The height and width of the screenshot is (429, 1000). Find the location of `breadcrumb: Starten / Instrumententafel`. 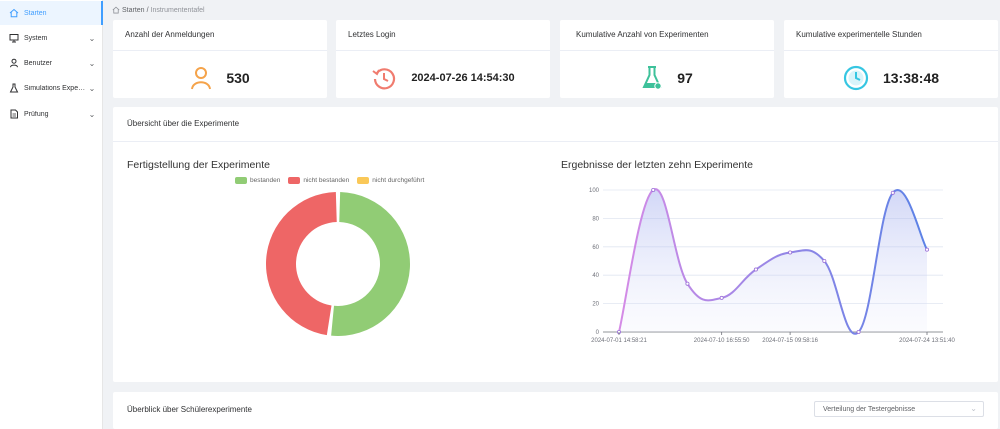

breadcrumb: Starten / Instrumententafel is located at coordinates (158, 10).